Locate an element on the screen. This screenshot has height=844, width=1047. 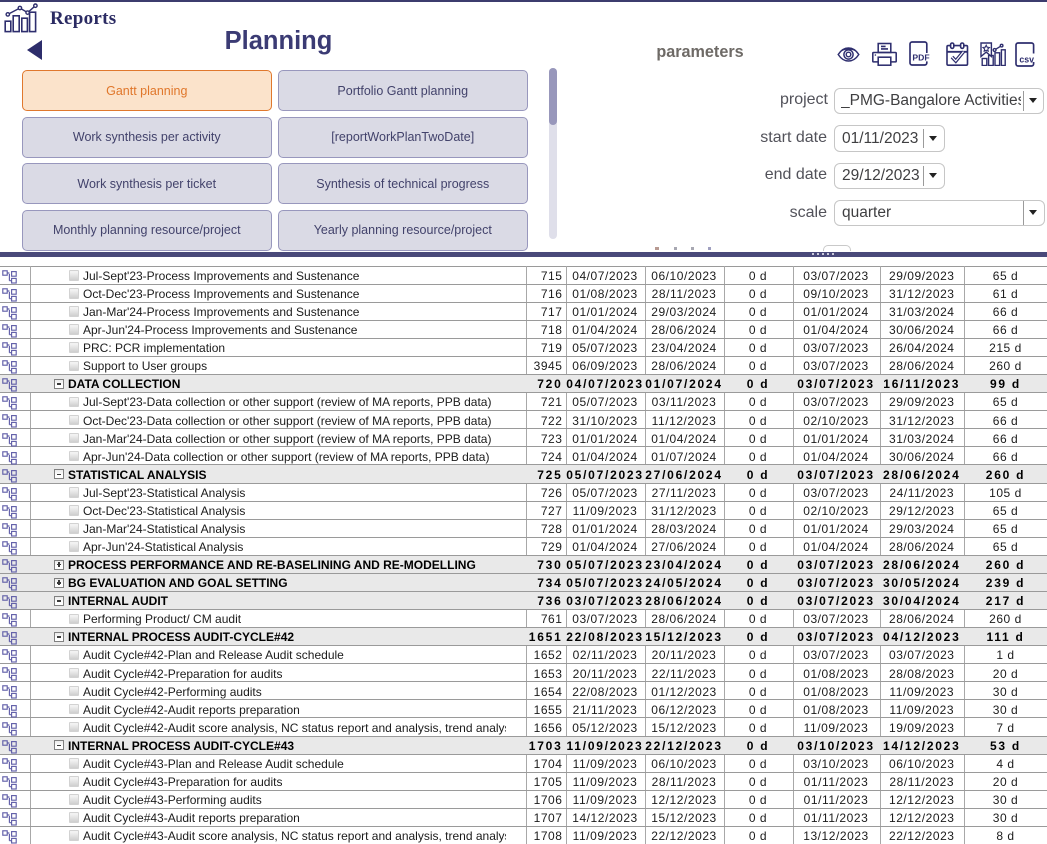
svg-text: PDF is located at coordinates (920, 58).